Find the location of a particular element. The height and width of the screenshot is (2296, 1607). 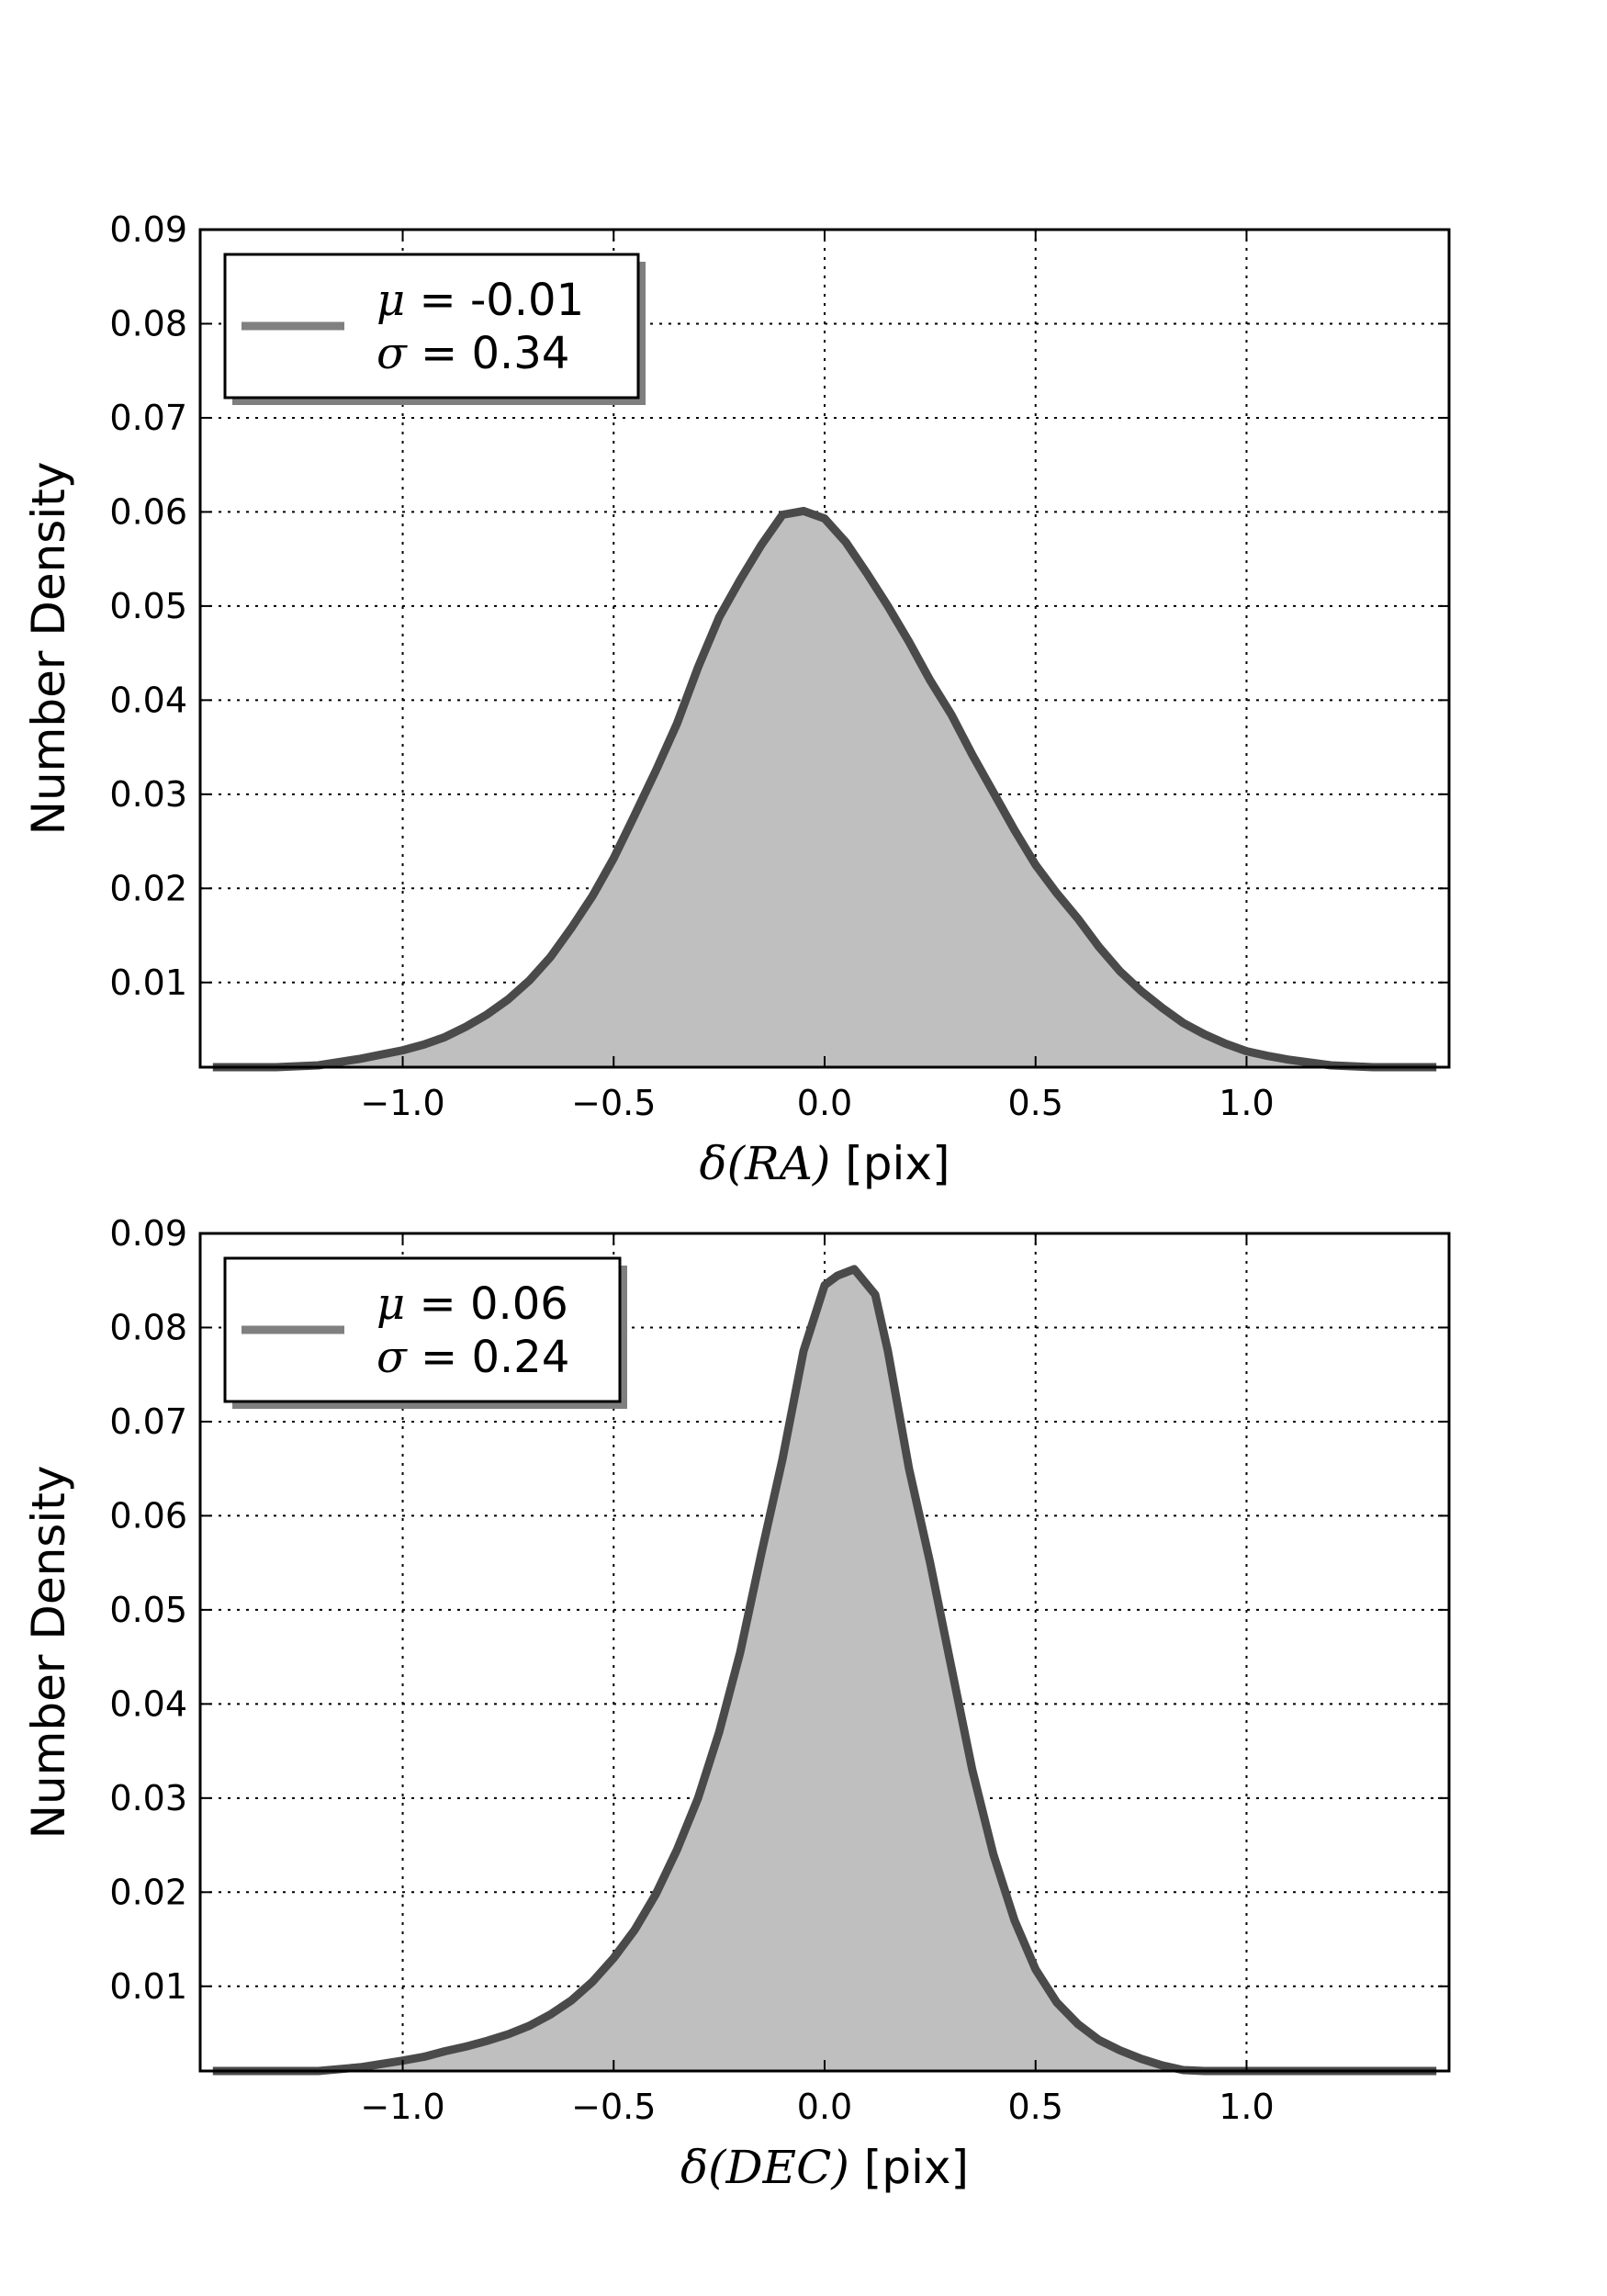

x-axis-label: δ(DEC) [pix] is located at coordinates (824, 2168).